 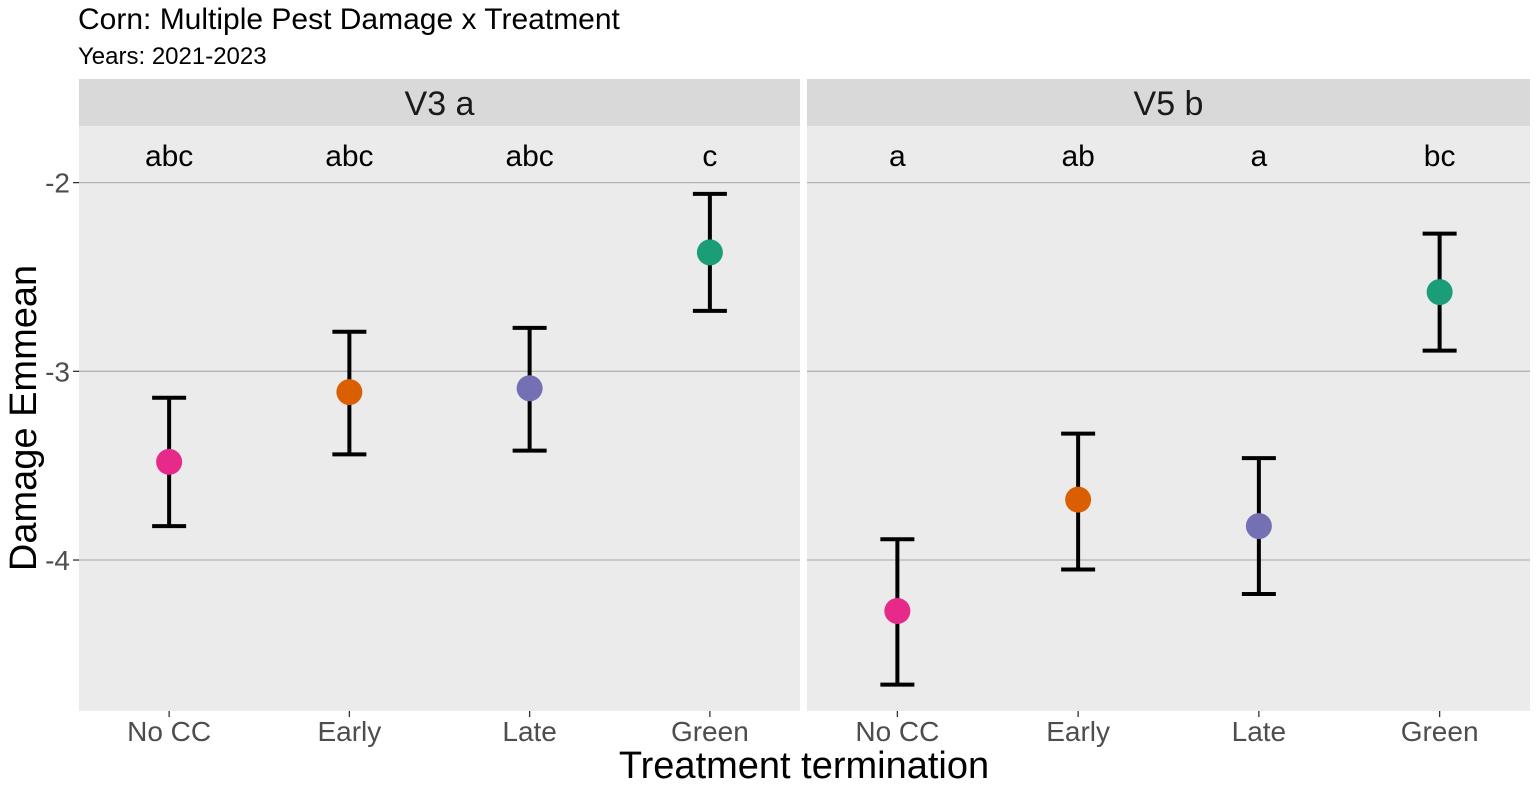 I want to click on y-tick-label: -3, so click(x=57, y=371).